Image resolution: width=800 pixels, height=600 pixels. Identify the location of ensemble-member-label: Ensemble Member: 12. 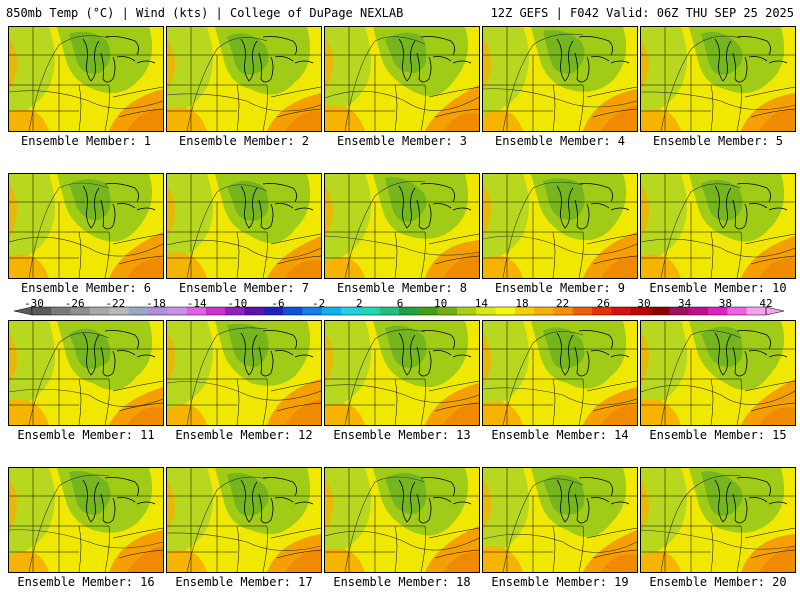
(244, 435).